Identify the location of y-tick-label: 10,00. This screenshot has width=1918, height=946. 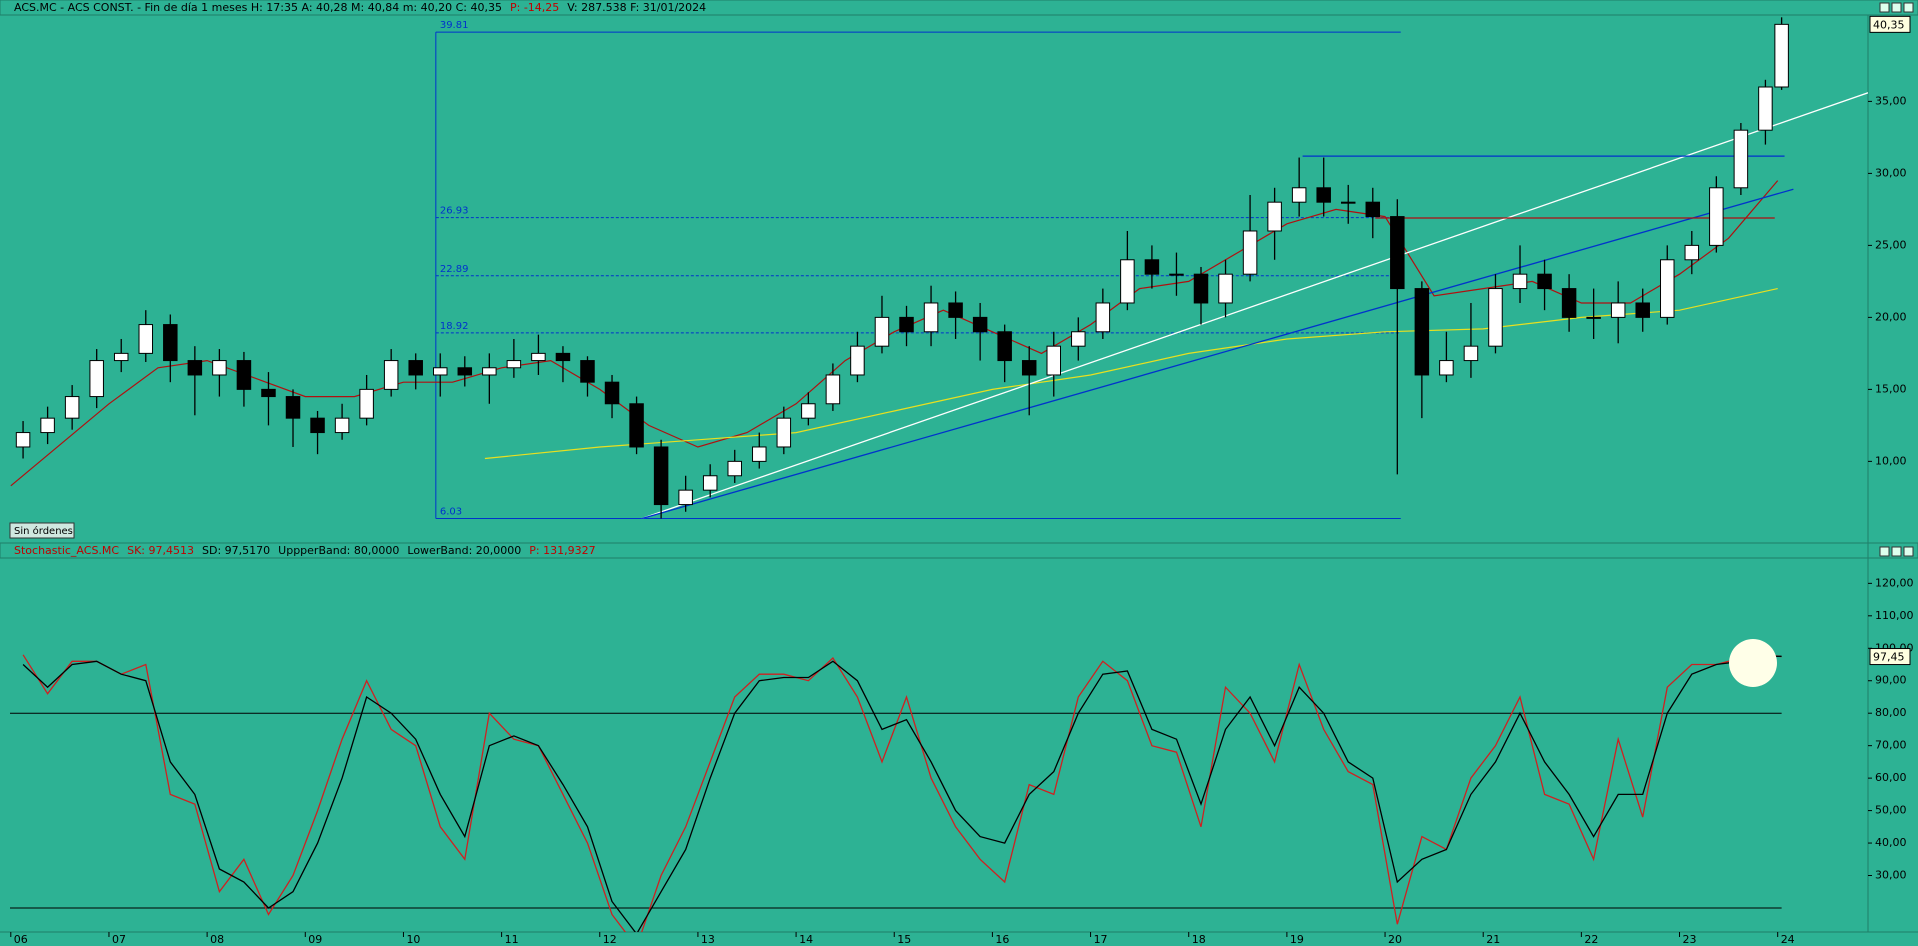
(1891, 460).